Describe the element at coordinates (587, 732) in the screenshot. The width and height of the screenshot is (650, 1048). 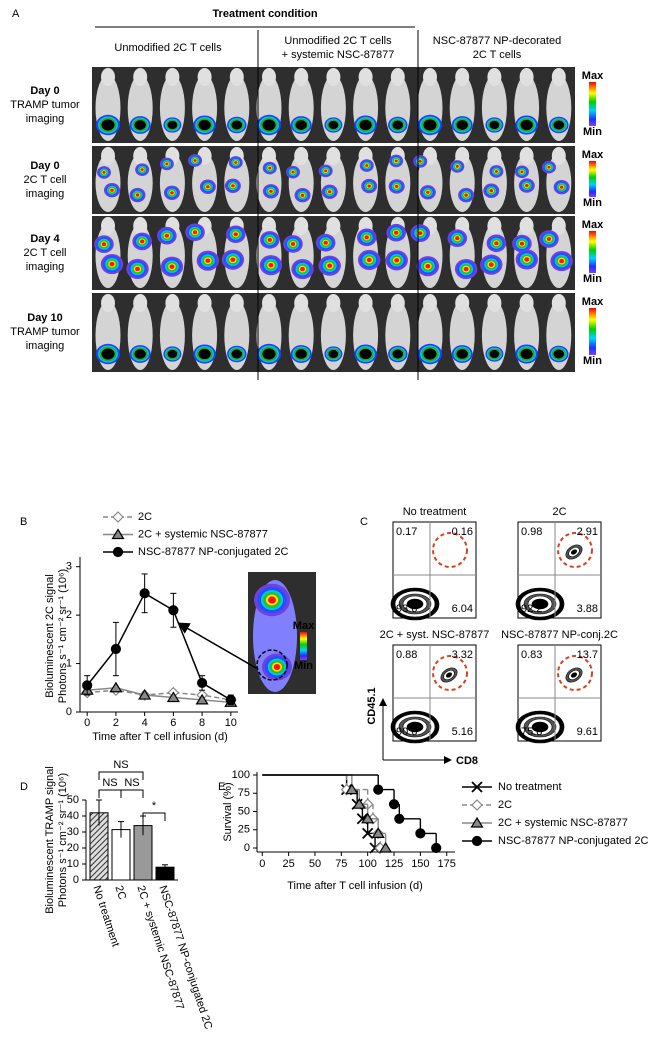
I see `quadrant-value: 9.61` at that location.